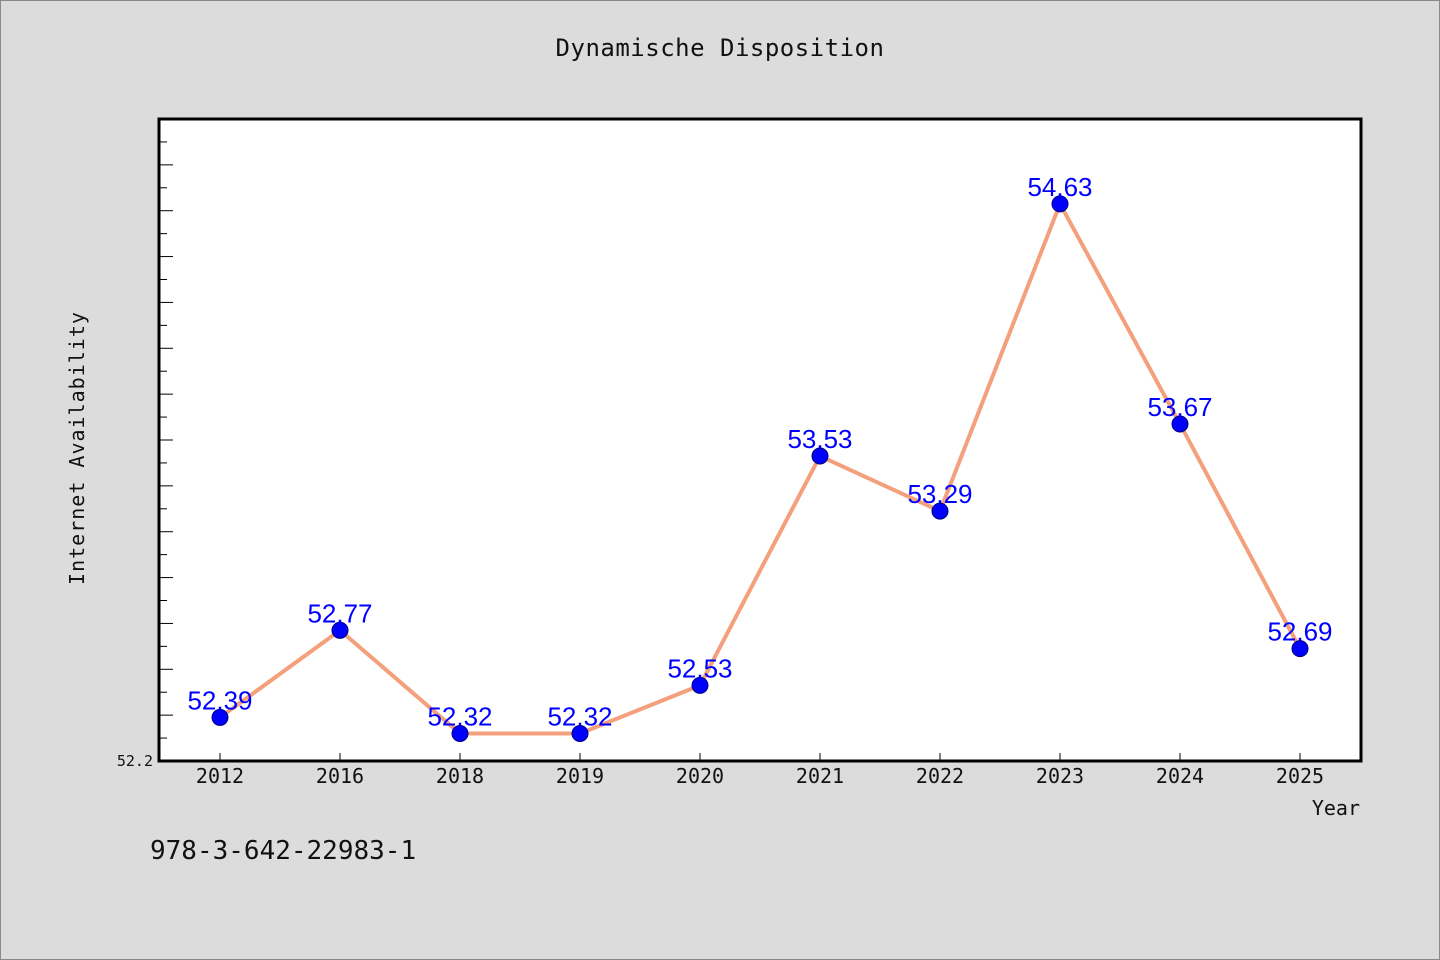 The image size is (1440, 960). I want to click on x-tick-label: 2018, so click(460, 776).